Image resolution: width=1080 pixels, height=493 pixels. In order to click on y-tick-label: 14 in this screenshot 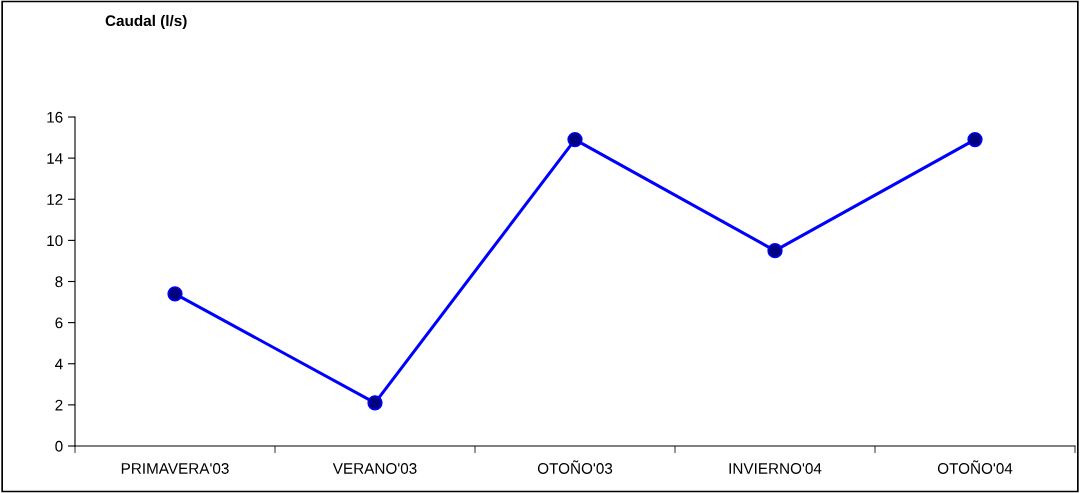, I will do `click(55, 158)`.